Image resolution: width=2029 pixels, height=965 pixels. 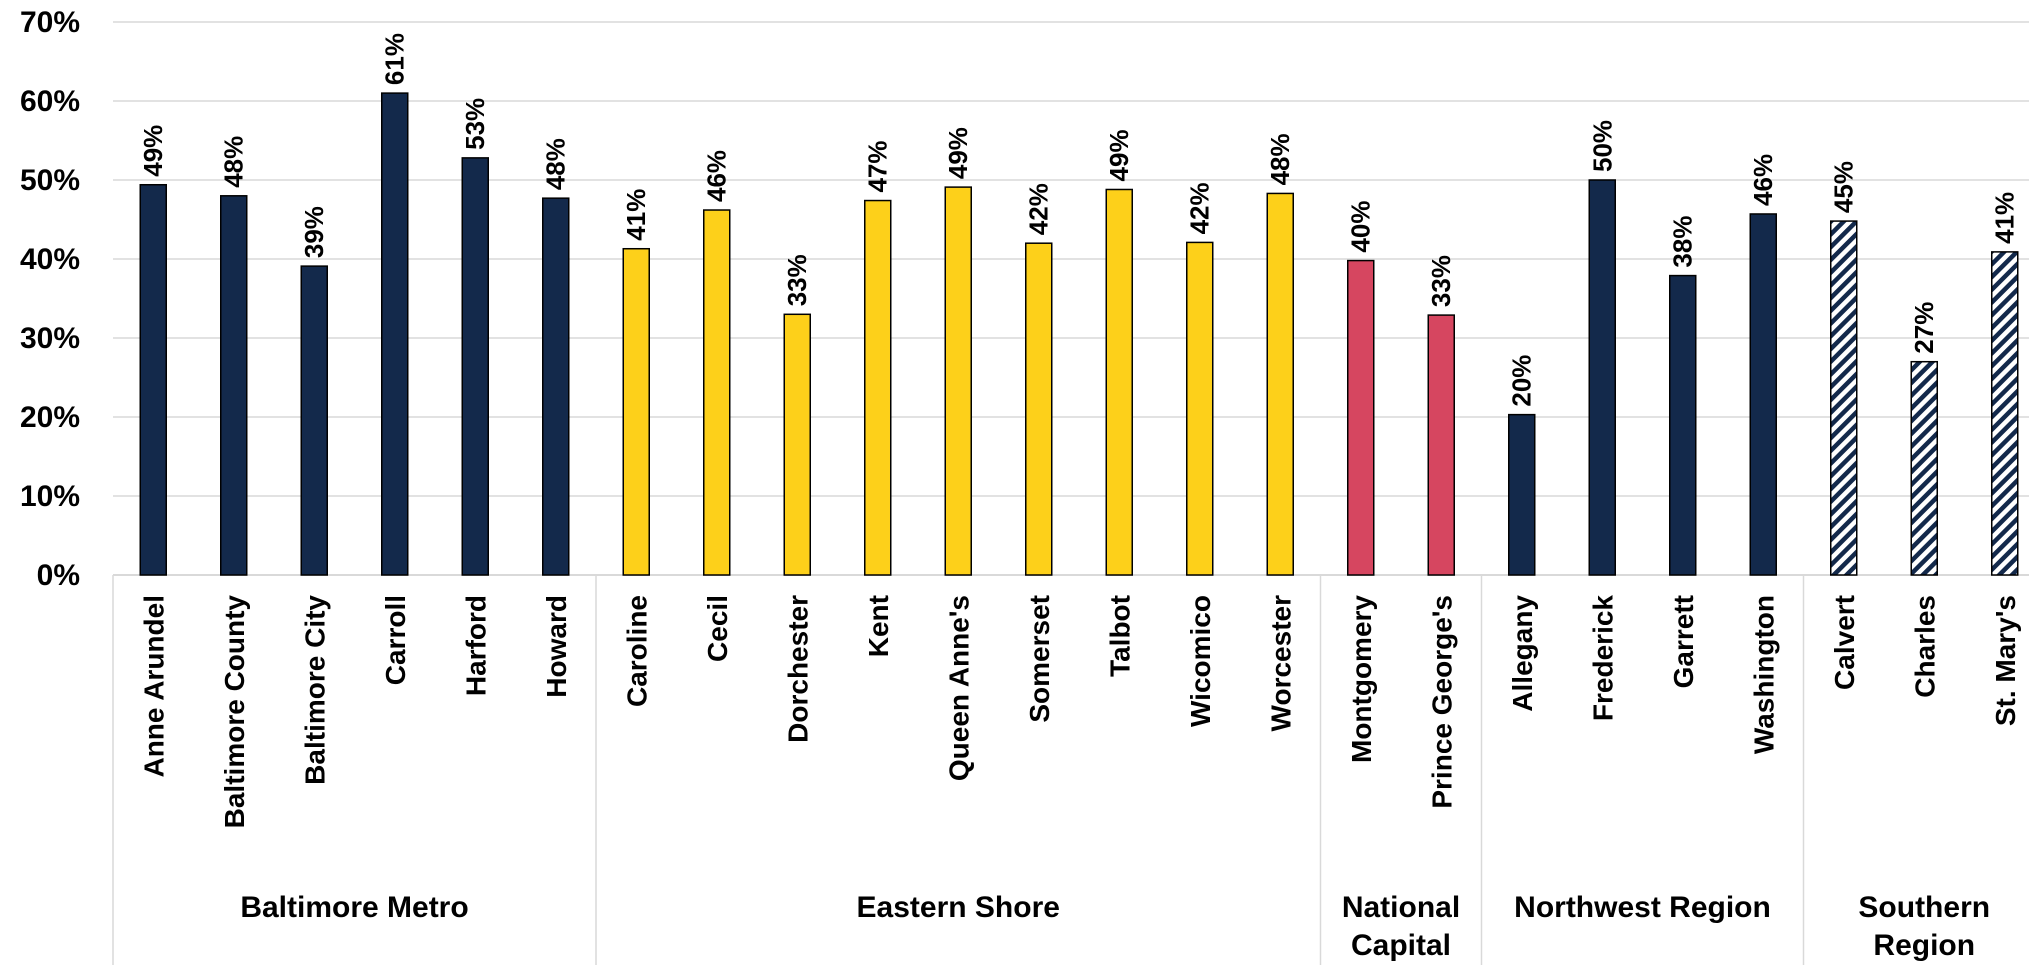 I want to click on category-label: Anne Arundel, so click(x=153, y=686).